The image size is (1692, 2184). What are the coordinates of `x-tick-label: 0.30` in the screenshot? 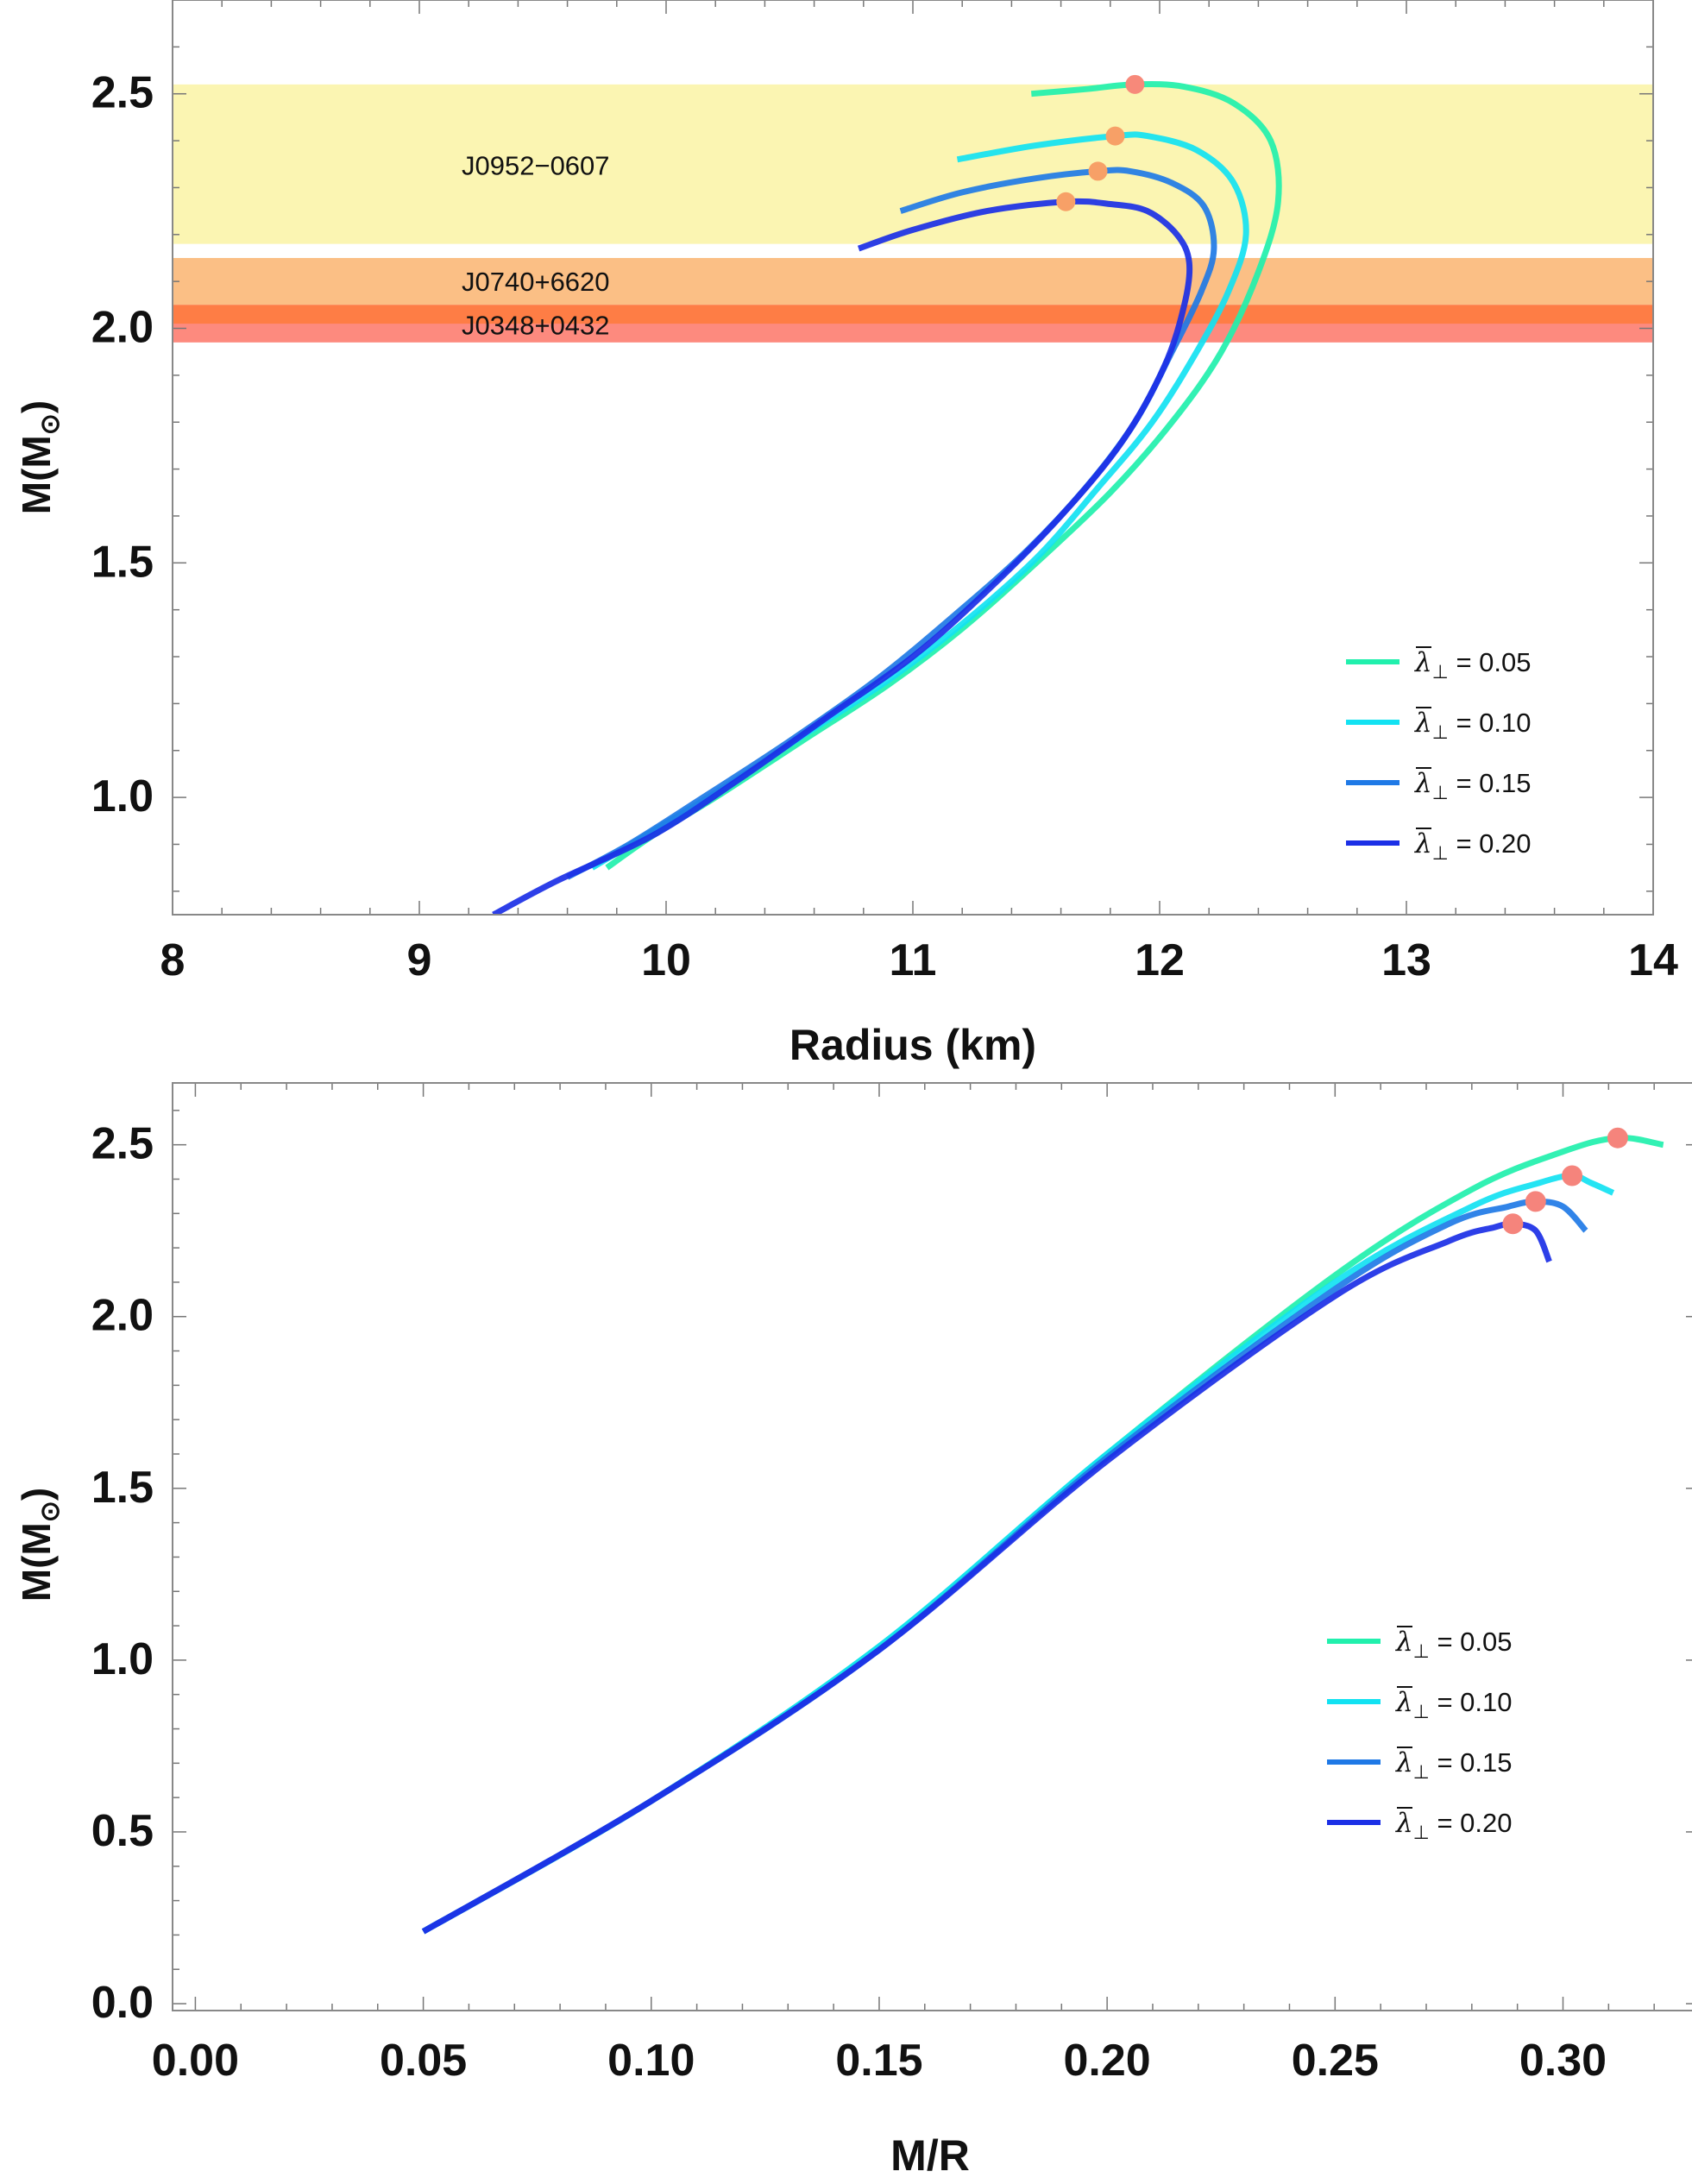 It's located at (1563, 2061).